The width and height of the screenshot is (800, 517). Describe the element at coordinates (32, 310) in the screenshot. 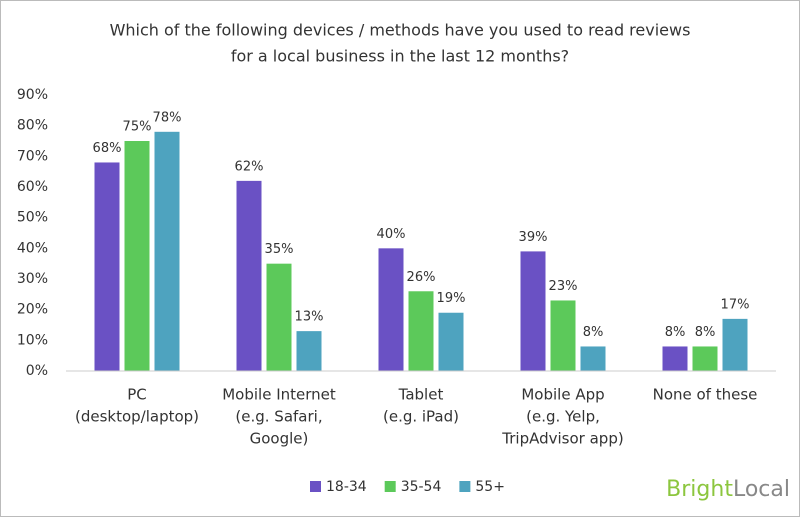

I see `y-tick-label: 20%` at that location.